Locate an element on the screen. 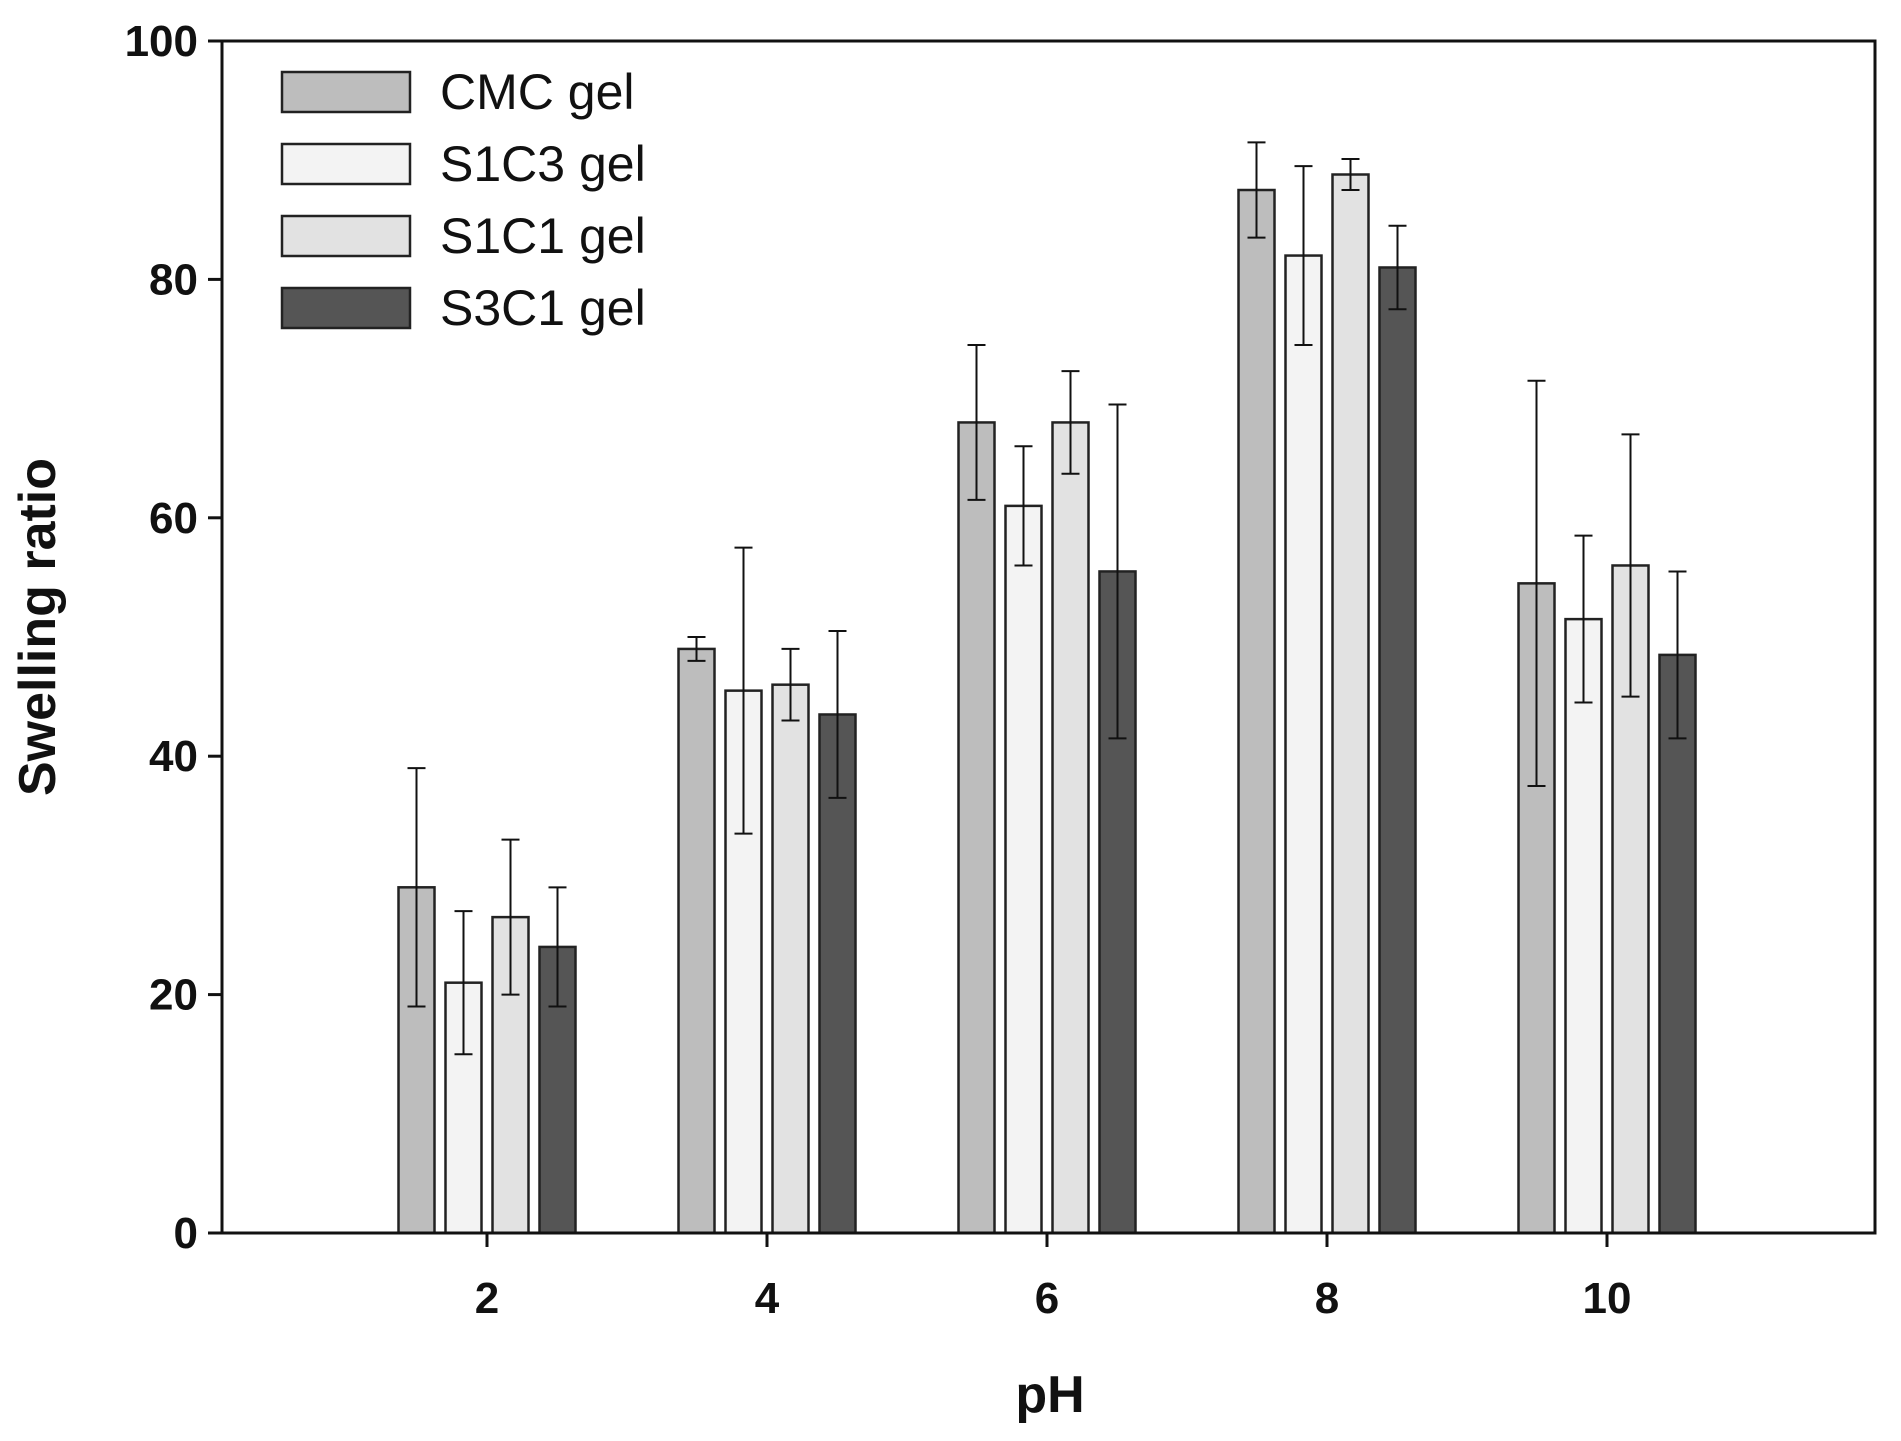 The height and width of the screenshot is (1441, 1901). x-tick-label: 4 is located at coordinates (767, 1298).